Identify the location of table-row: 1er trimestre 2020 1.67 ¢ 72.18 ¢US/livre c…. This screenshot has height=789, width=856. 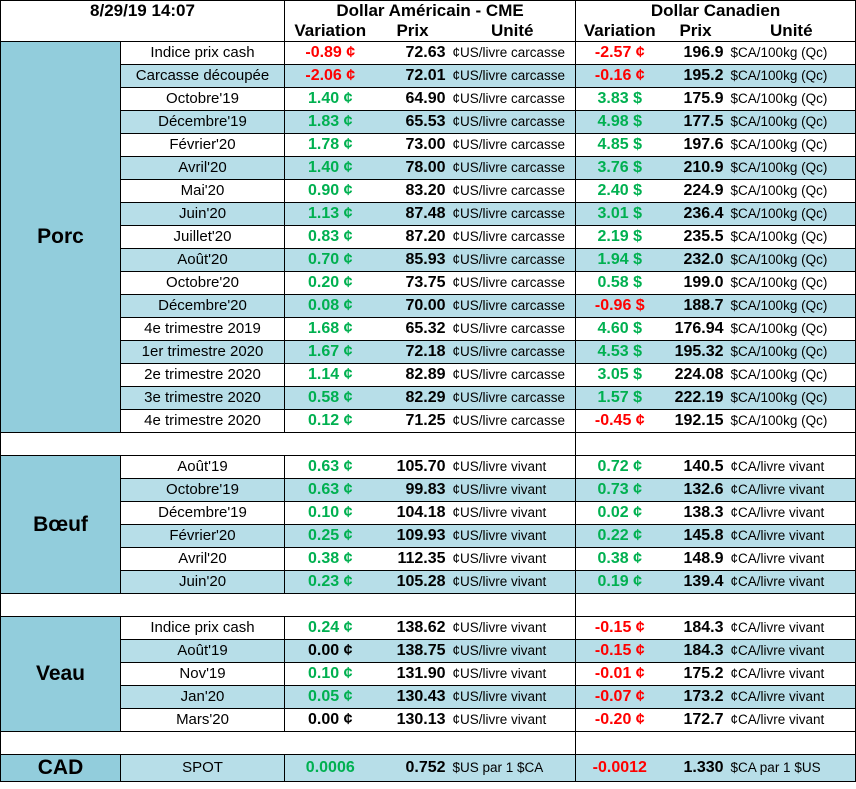
(428, 352).